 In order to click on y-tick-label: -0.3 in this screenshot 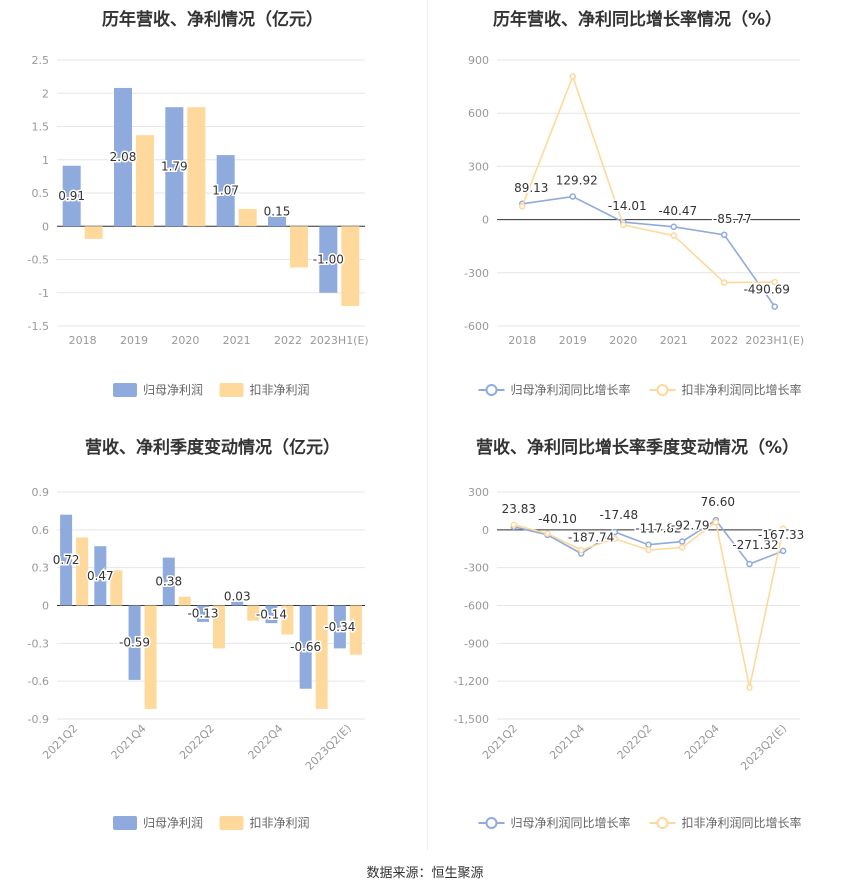, I will do `click(38, 643)`.